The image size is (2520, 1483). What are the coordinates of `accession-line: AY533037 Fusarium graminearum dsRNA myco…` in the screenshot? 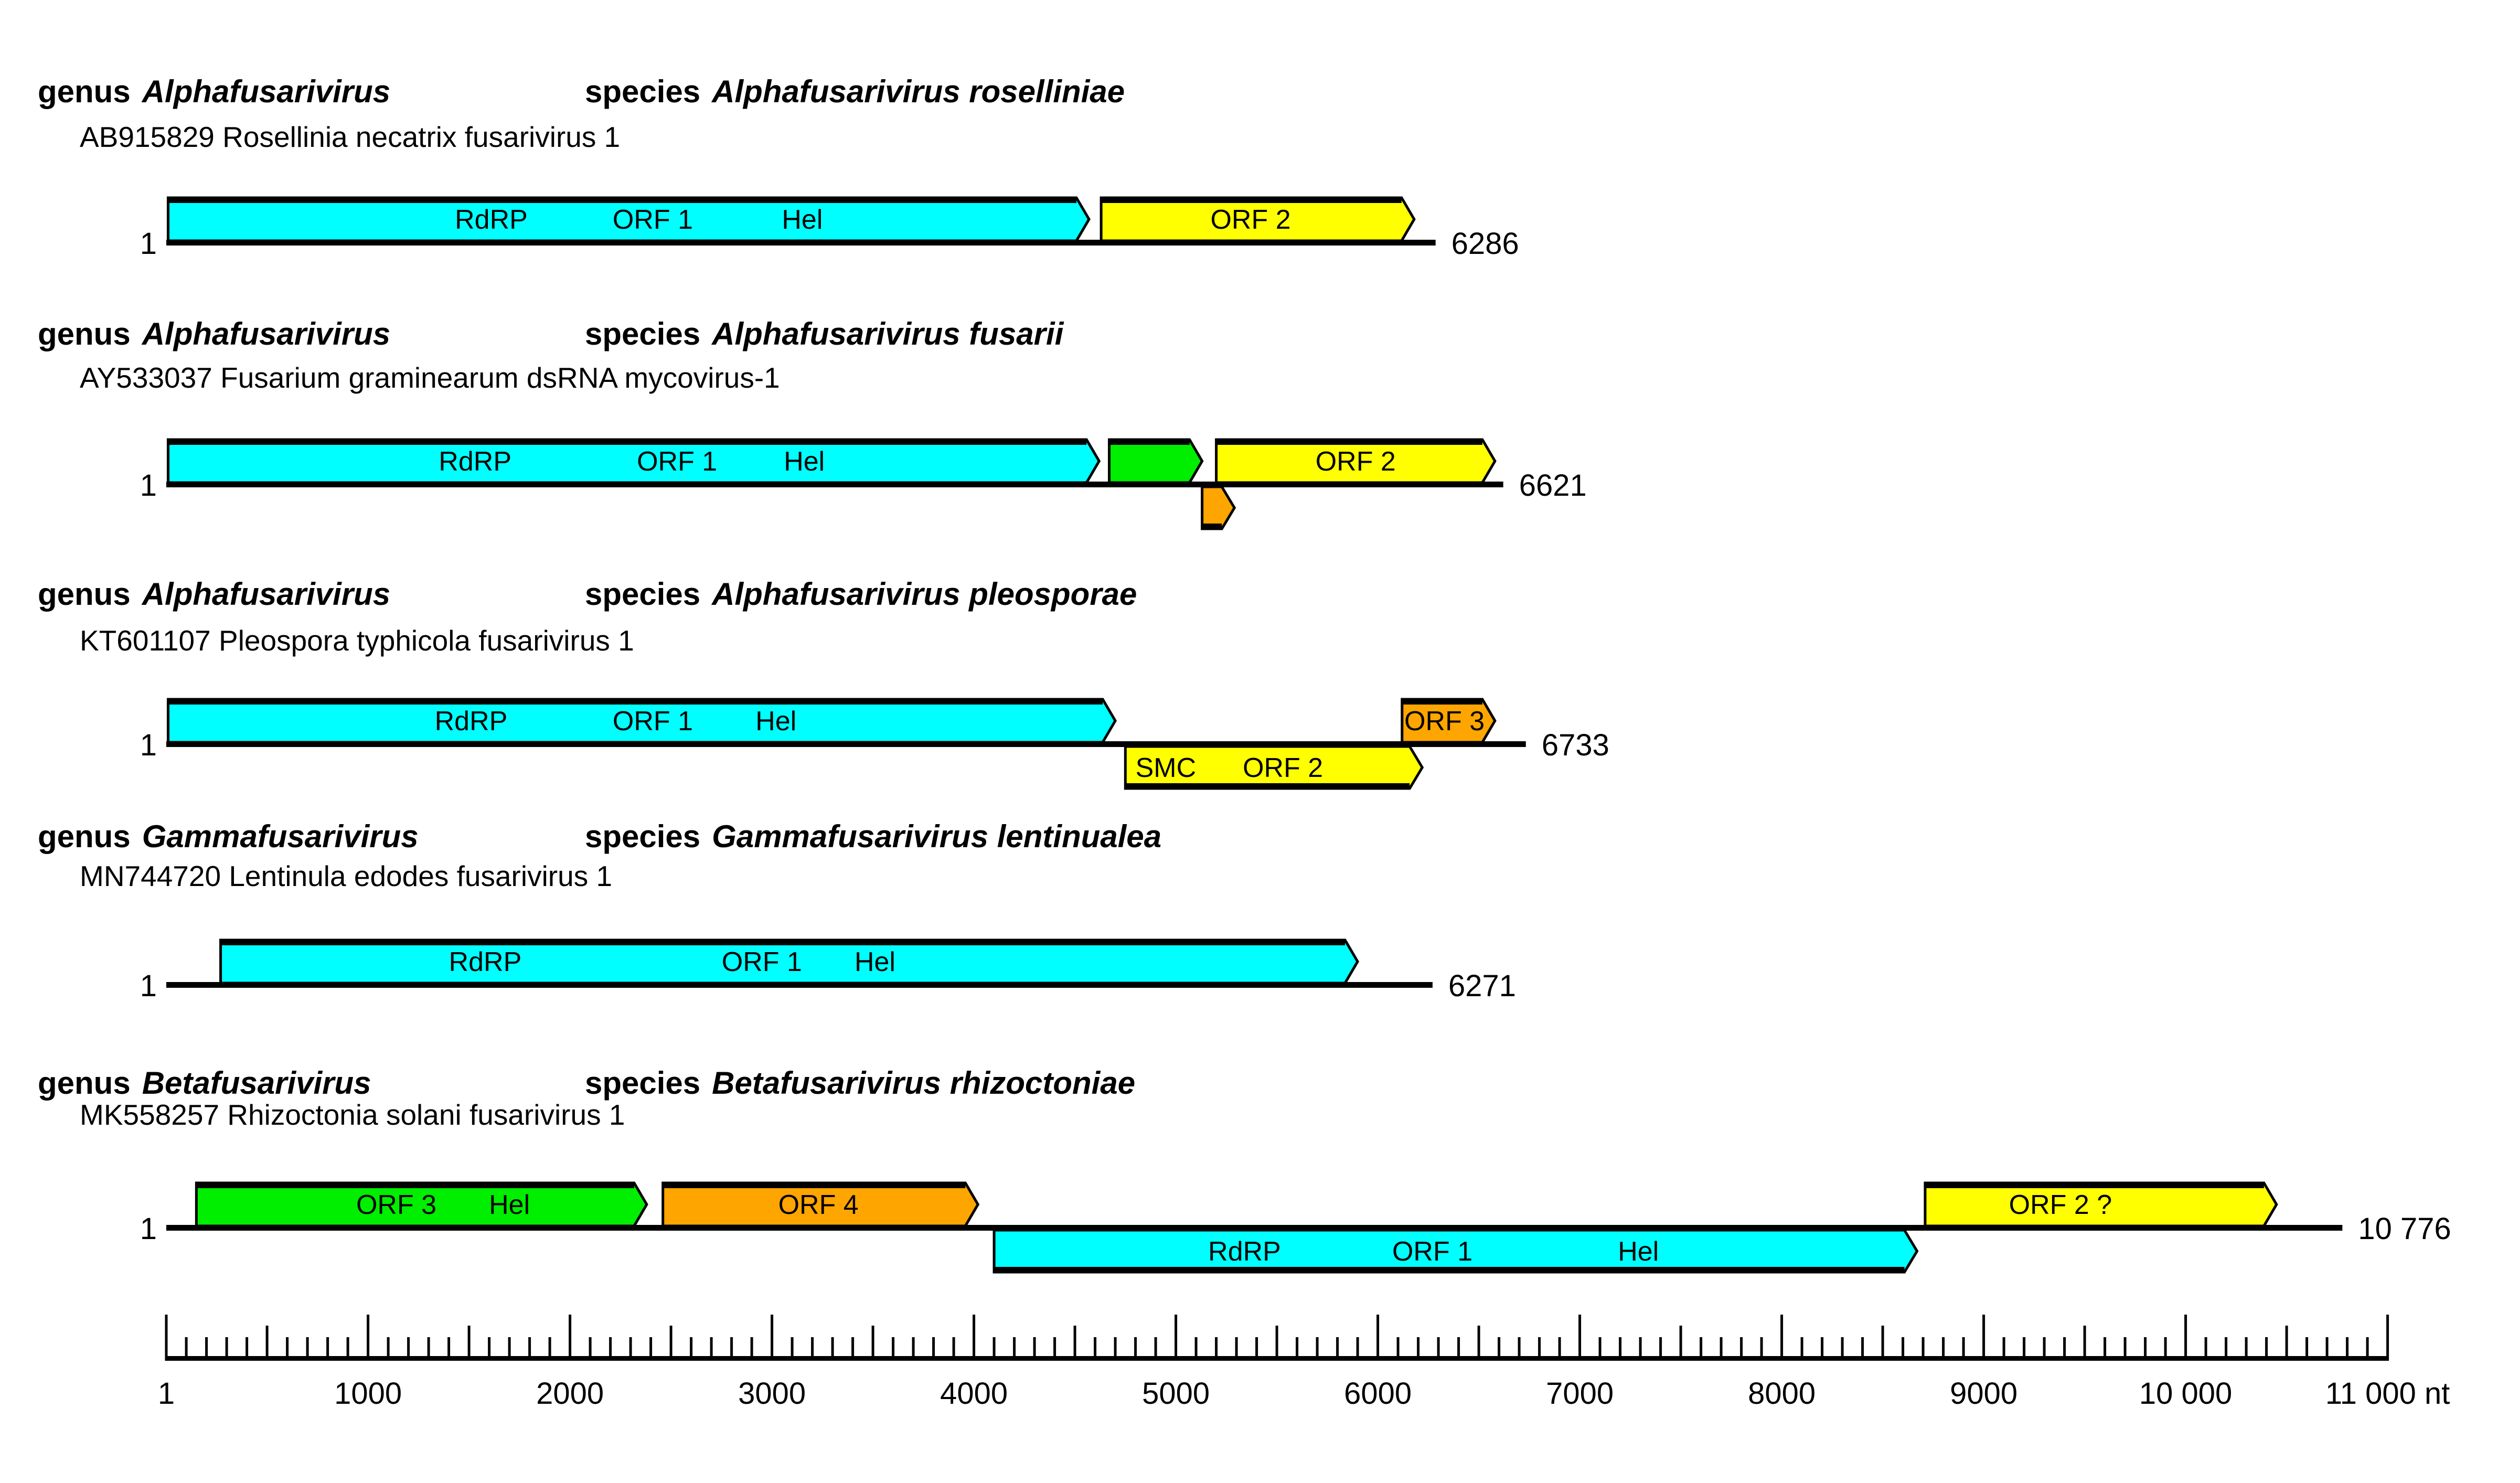 It's located at (430, 377).